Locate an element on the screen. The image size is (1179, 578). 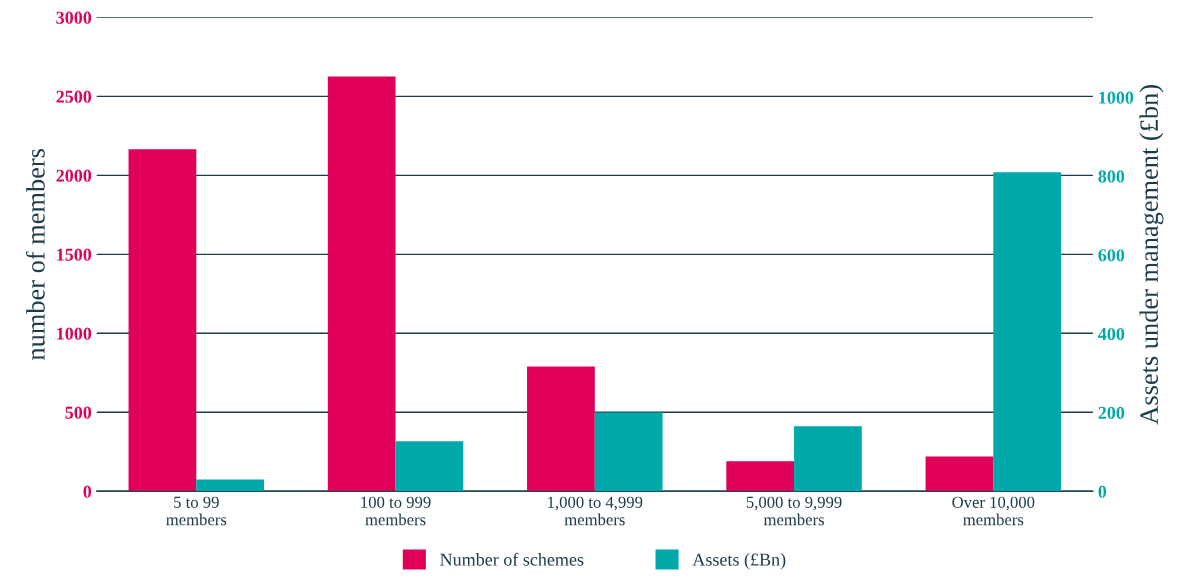
x-tick-label: 5 to 99 members is located at coordinates (196, 511).